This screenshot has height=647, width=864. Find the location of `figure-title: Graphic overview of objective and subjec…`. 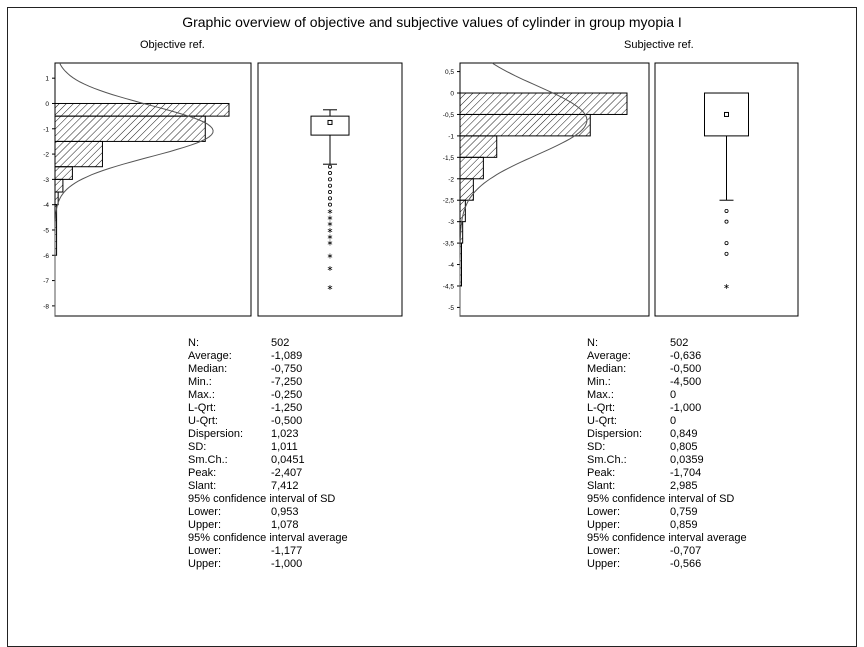

figure-title: Graphic overview of objective and subjec… is located at coordinates (432, 22).